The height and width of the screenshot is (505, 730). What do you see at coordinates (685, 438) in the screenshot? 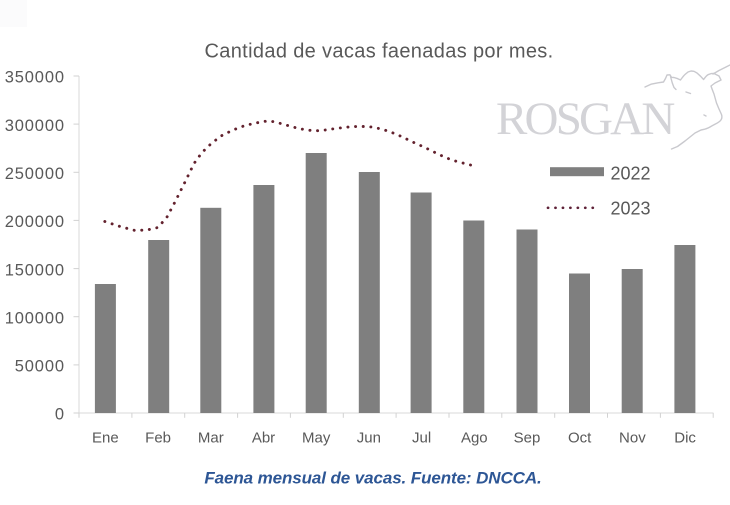
I see `svg-text: Dic` at bounding box center [685, 438].